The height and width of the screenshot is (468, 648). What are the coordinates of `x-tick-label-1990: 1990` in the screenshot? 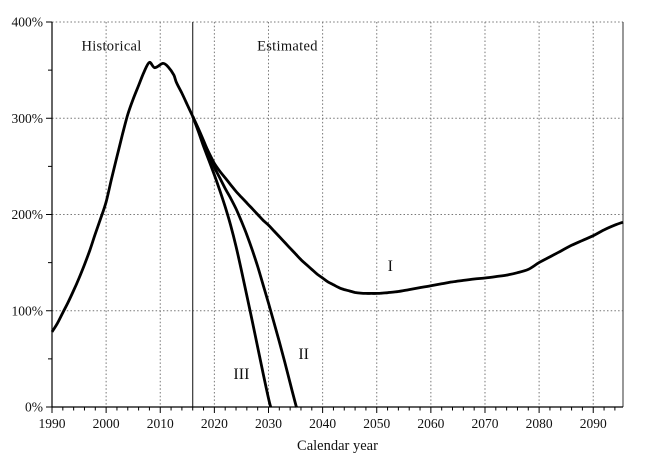 It's located at (52, 423).